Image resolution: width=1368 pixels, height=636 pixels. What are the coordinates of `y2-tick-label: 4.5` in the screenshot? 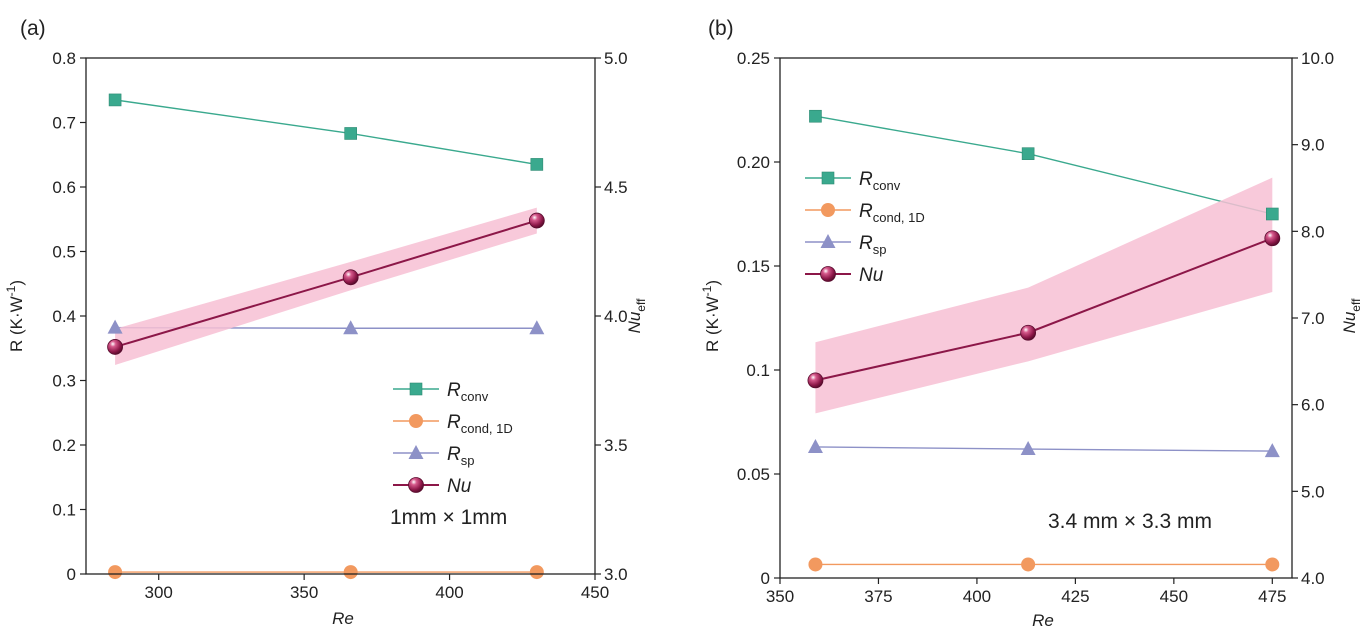 It's located at (616, 187).